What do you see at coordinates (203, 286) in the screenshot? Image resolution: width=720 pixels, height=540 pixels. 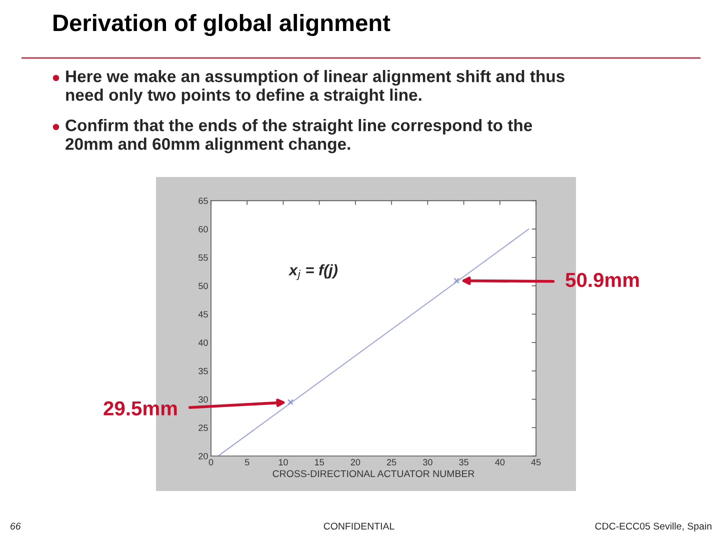 I see `y-tick-label: 50` at bounding box center [203, 286].